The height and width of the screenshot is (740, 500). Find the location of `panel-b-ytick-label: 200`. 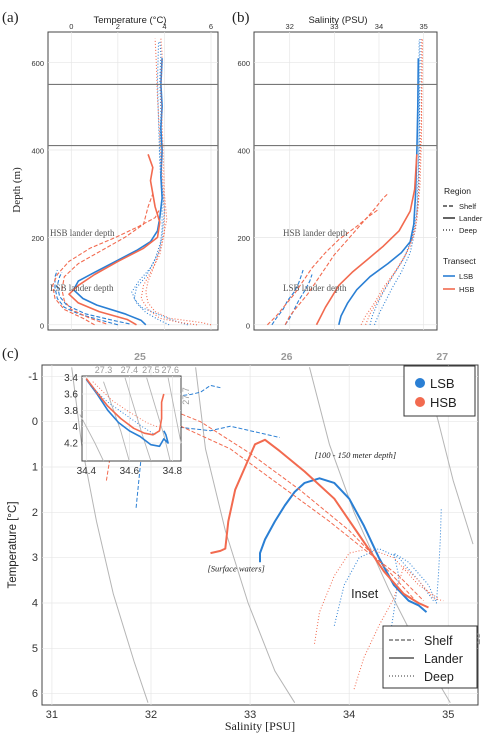

panel-b-ytick-label: 200 is located at coordinates (243, 238).